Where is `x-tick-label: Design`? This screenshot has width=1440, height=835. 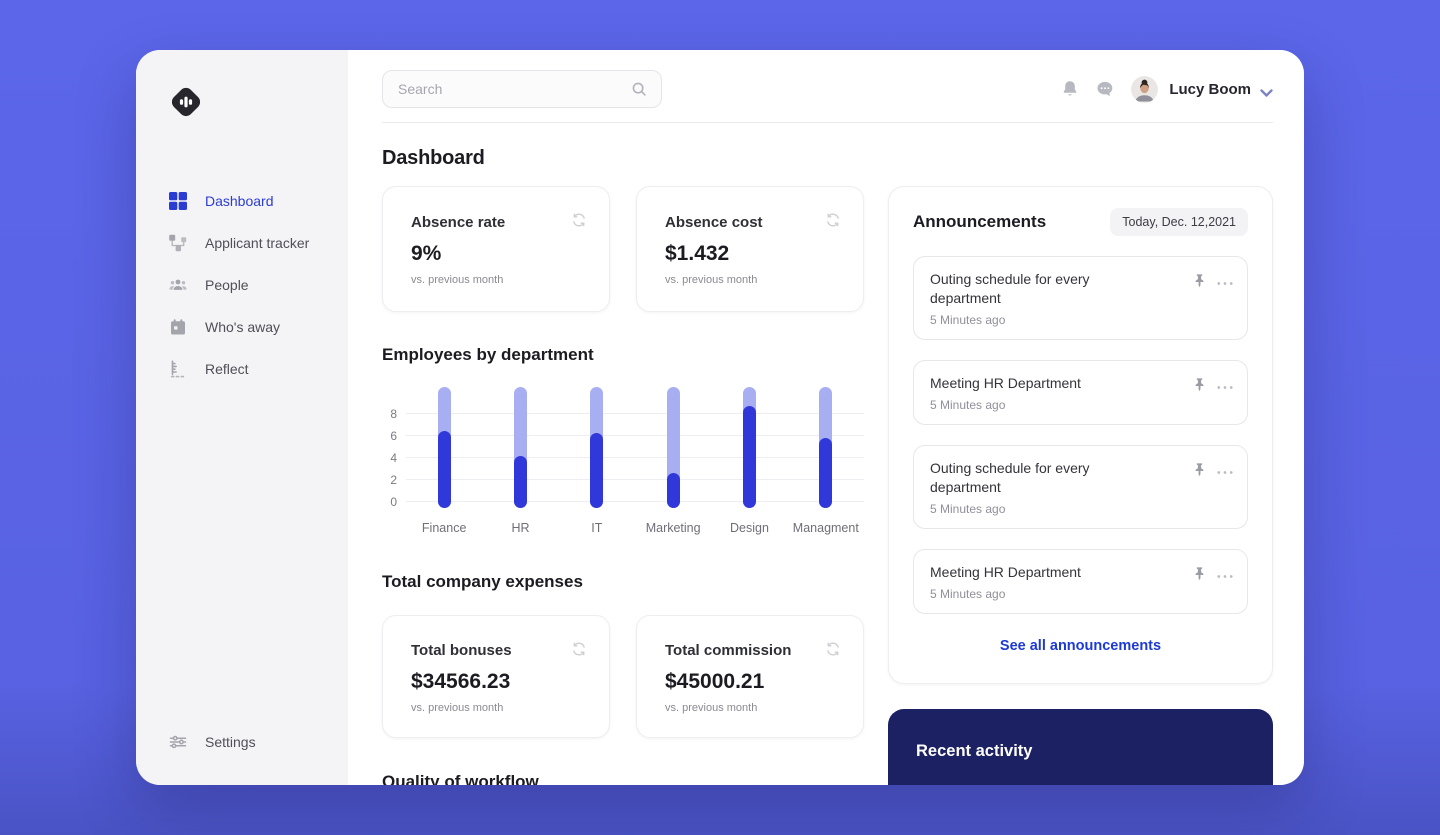
x-tick-label: Design is located at coordinates (749, 528).